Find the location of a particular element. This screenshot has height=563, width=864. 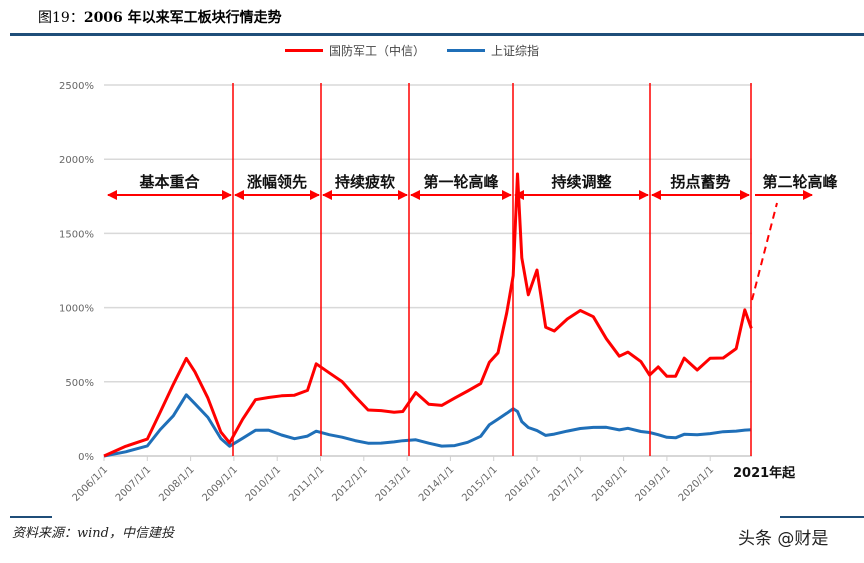

x-tick-label: 2013/1/1 is located at coordinates (394, 484).